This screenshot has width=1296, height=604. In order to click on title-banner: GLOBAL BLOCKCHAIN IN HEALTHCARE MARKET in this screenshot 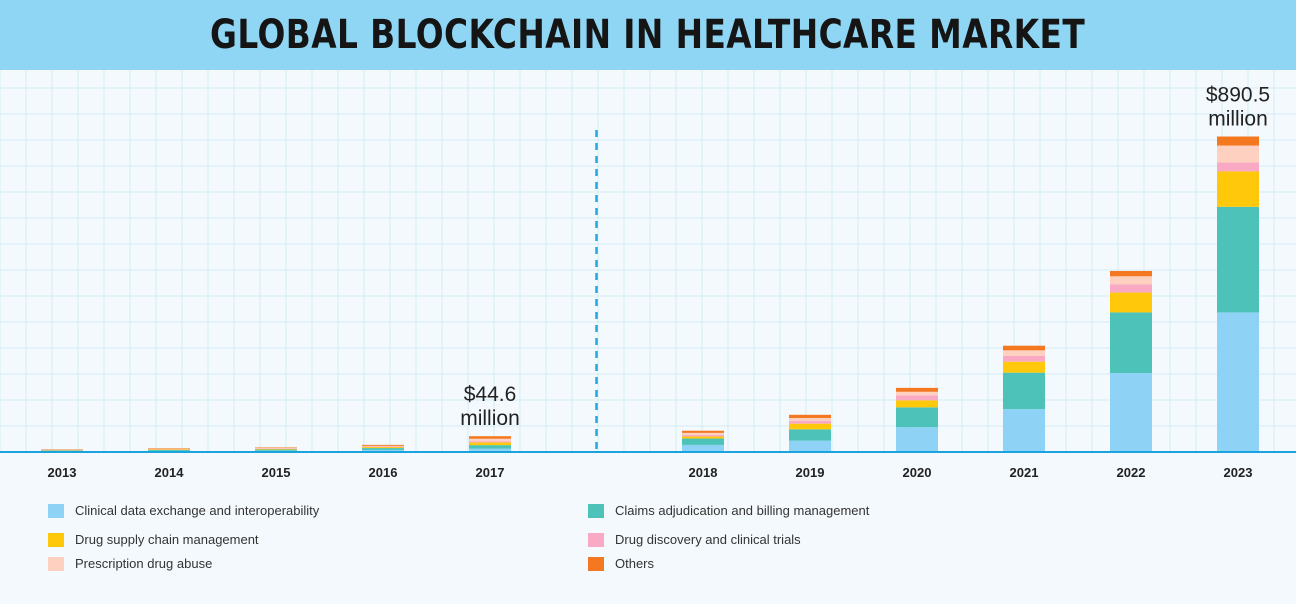, I will do `click(648, 35)`.